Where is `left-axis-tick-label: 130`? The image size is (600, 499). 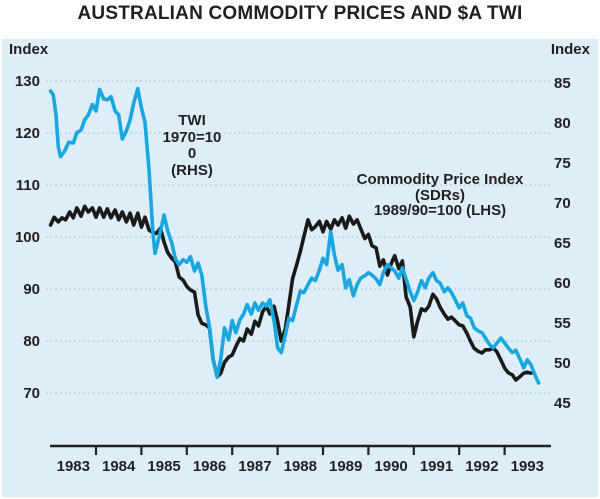
left-axis-tick-label: 130 is located at coordinates (27, 81).